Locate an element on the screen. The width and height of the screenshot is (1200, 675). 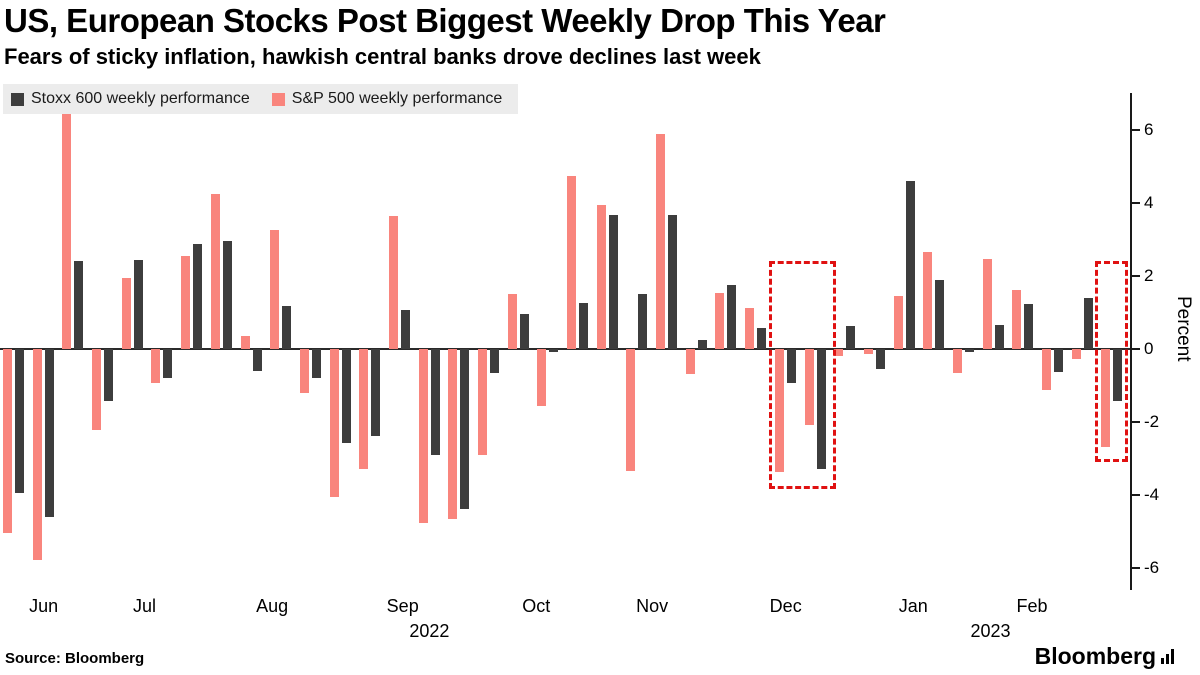
bloomberg-logo: Bloomberg is located at coordinates (1104, 656).